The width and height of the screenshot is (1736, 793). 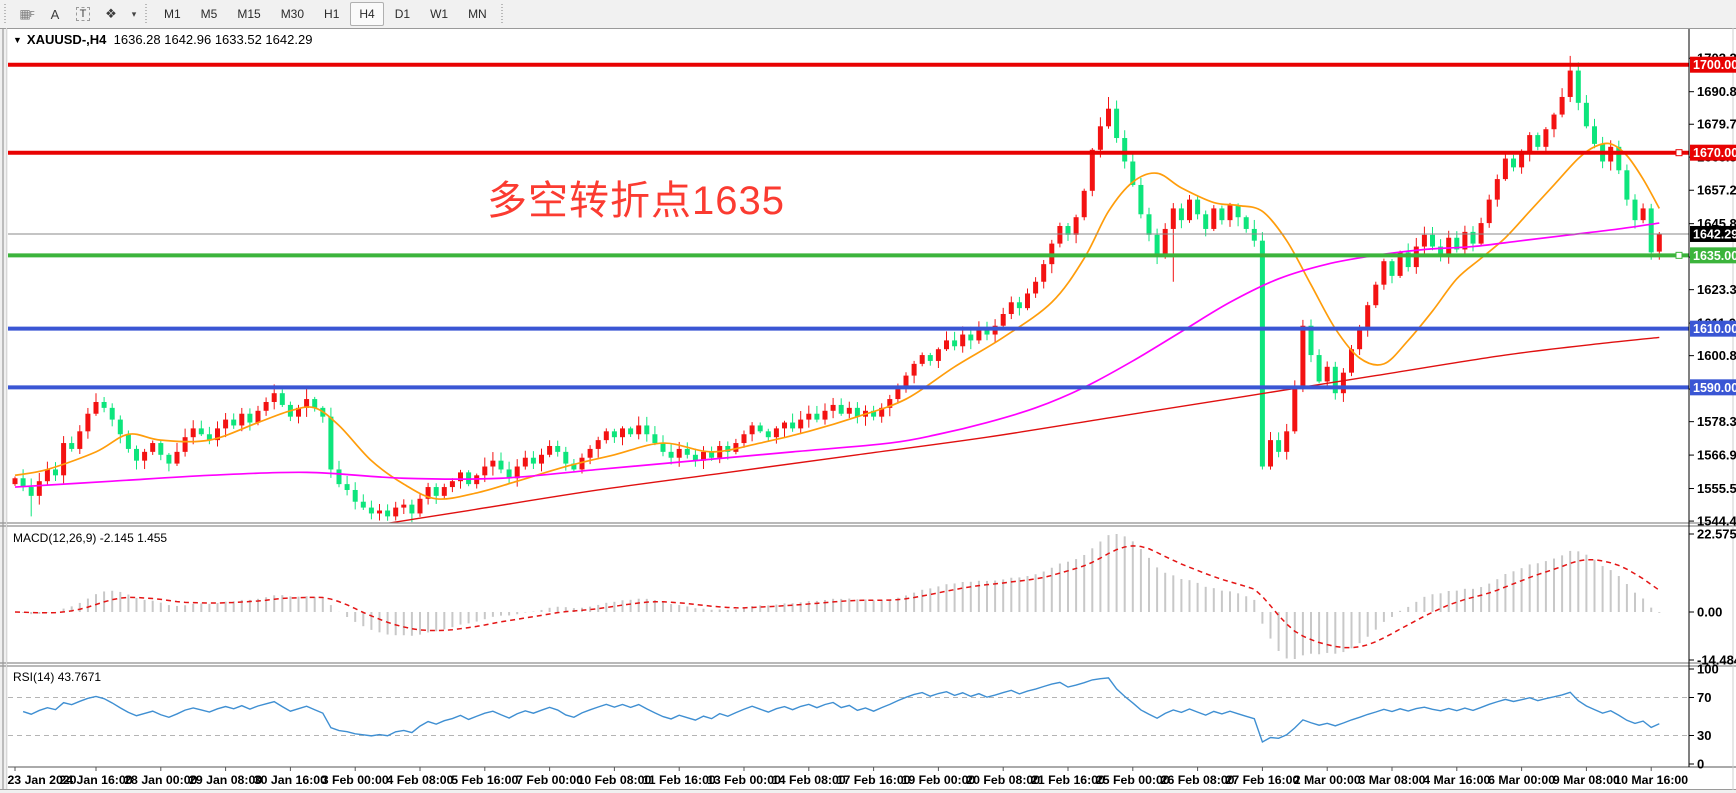 I want to click on rsi-tick: 0, so click(x=1700, y=764).